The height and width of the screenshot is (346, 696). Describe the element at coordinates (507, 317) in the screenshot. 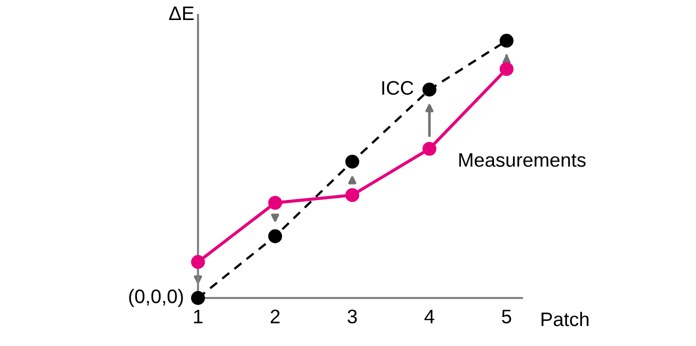

I see `x-tick-label: 5` at that location.